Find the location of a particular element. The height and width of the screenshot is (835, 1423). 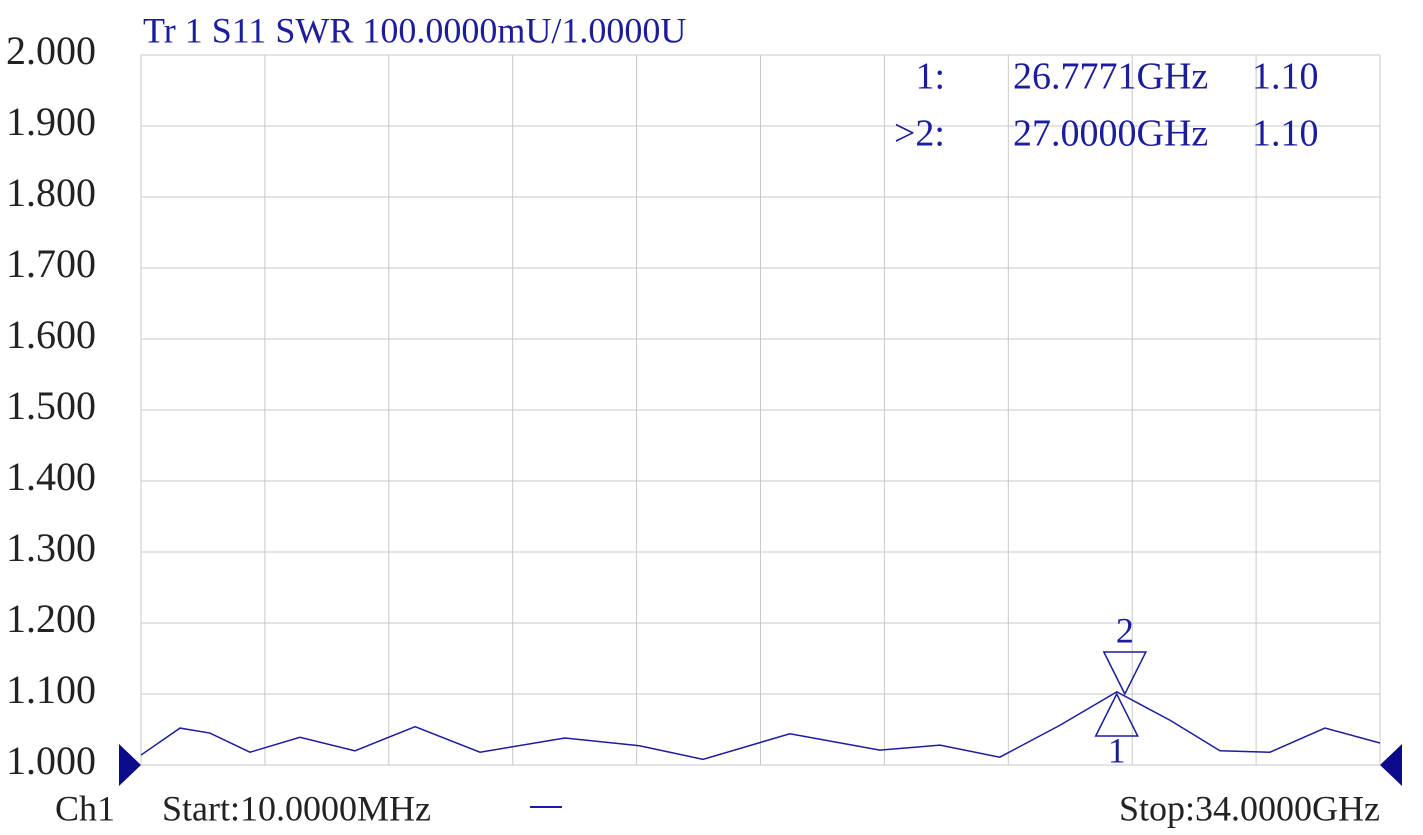

reference-indicator-right is located at coordinates (1391, 765).